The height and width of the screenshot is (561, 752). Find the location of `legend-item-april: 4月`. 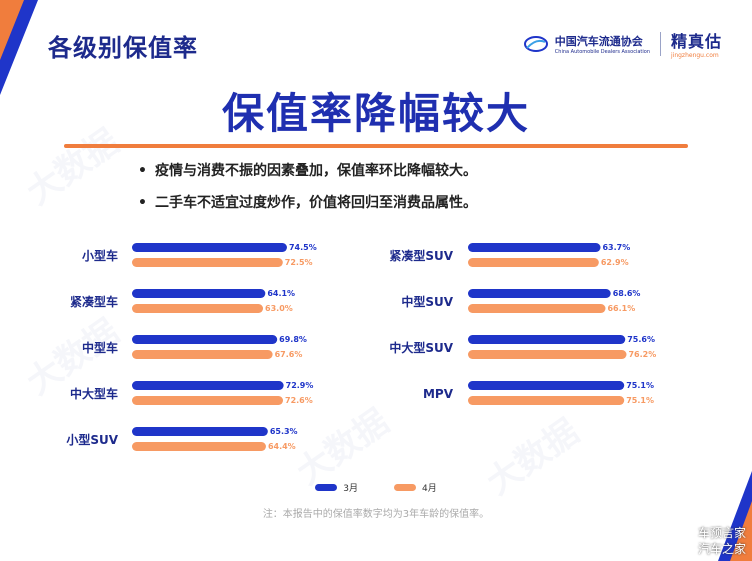

legend-item-april: 4月 is located at coordinates (415, 487).